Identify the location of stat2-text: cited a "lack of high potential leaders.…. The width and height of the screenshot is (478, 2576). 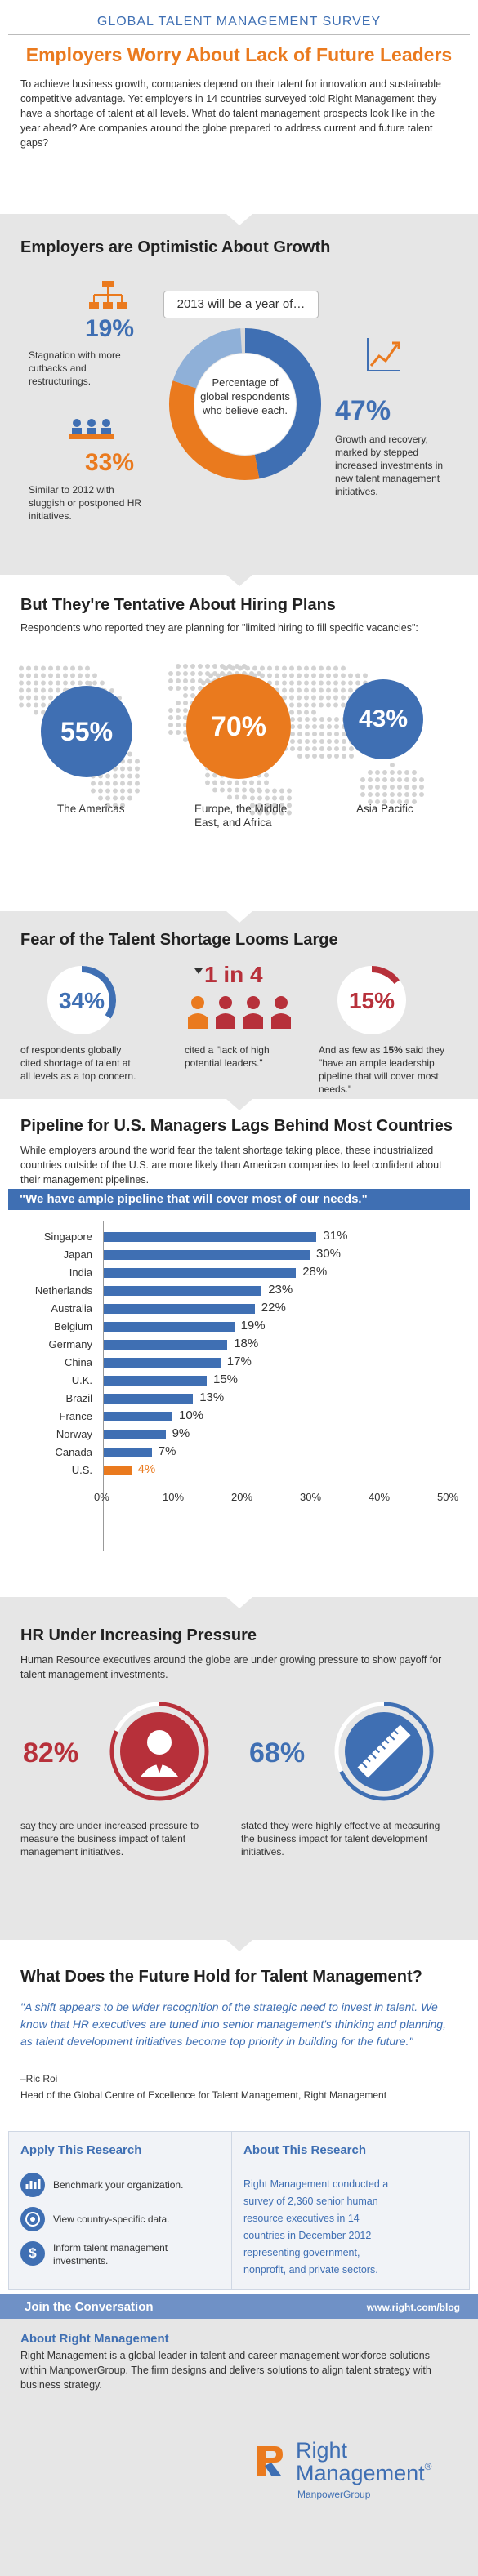
(227, 1056).